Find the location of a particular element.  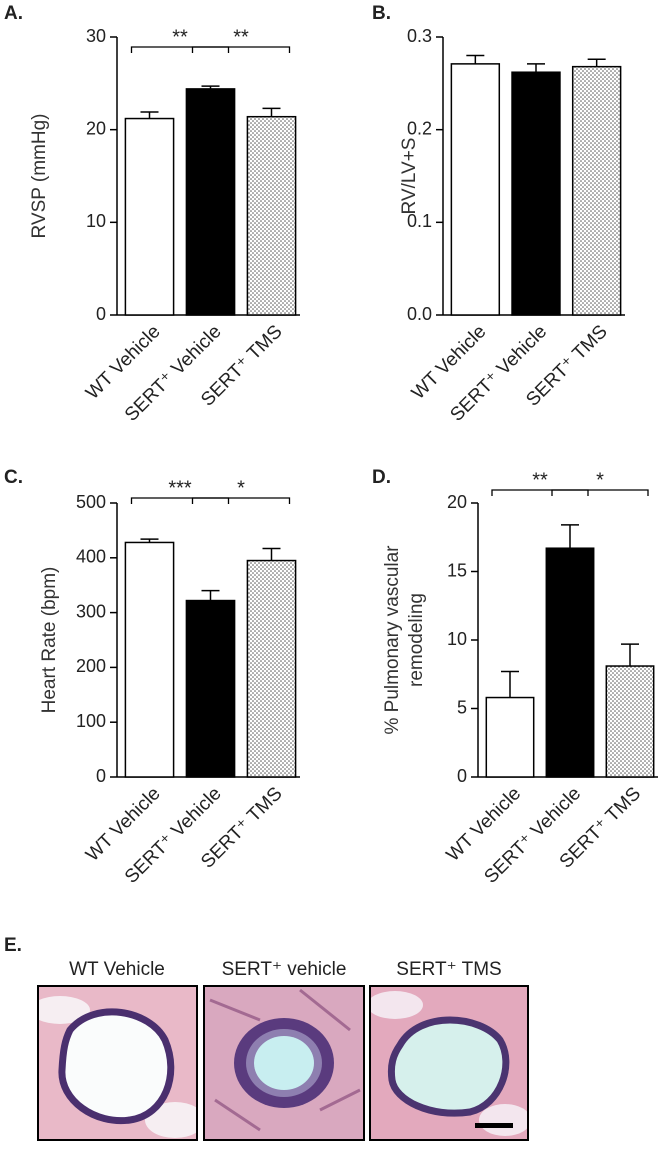

panel-label: E. is located at coordinates (13, 945).